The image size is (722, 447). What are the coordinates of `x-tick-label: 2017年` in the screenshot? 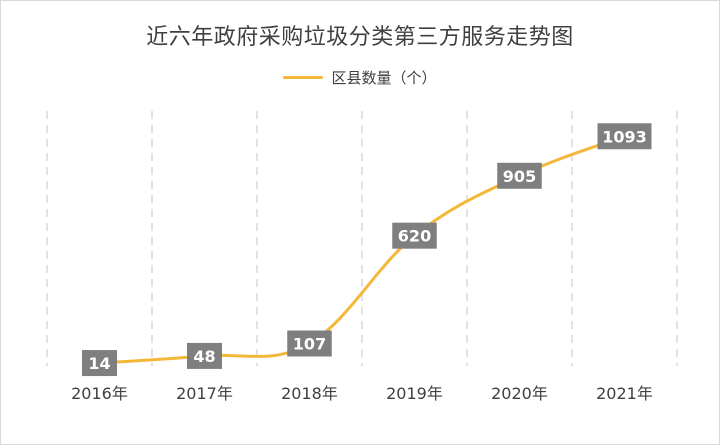 It's located at (204, 393).